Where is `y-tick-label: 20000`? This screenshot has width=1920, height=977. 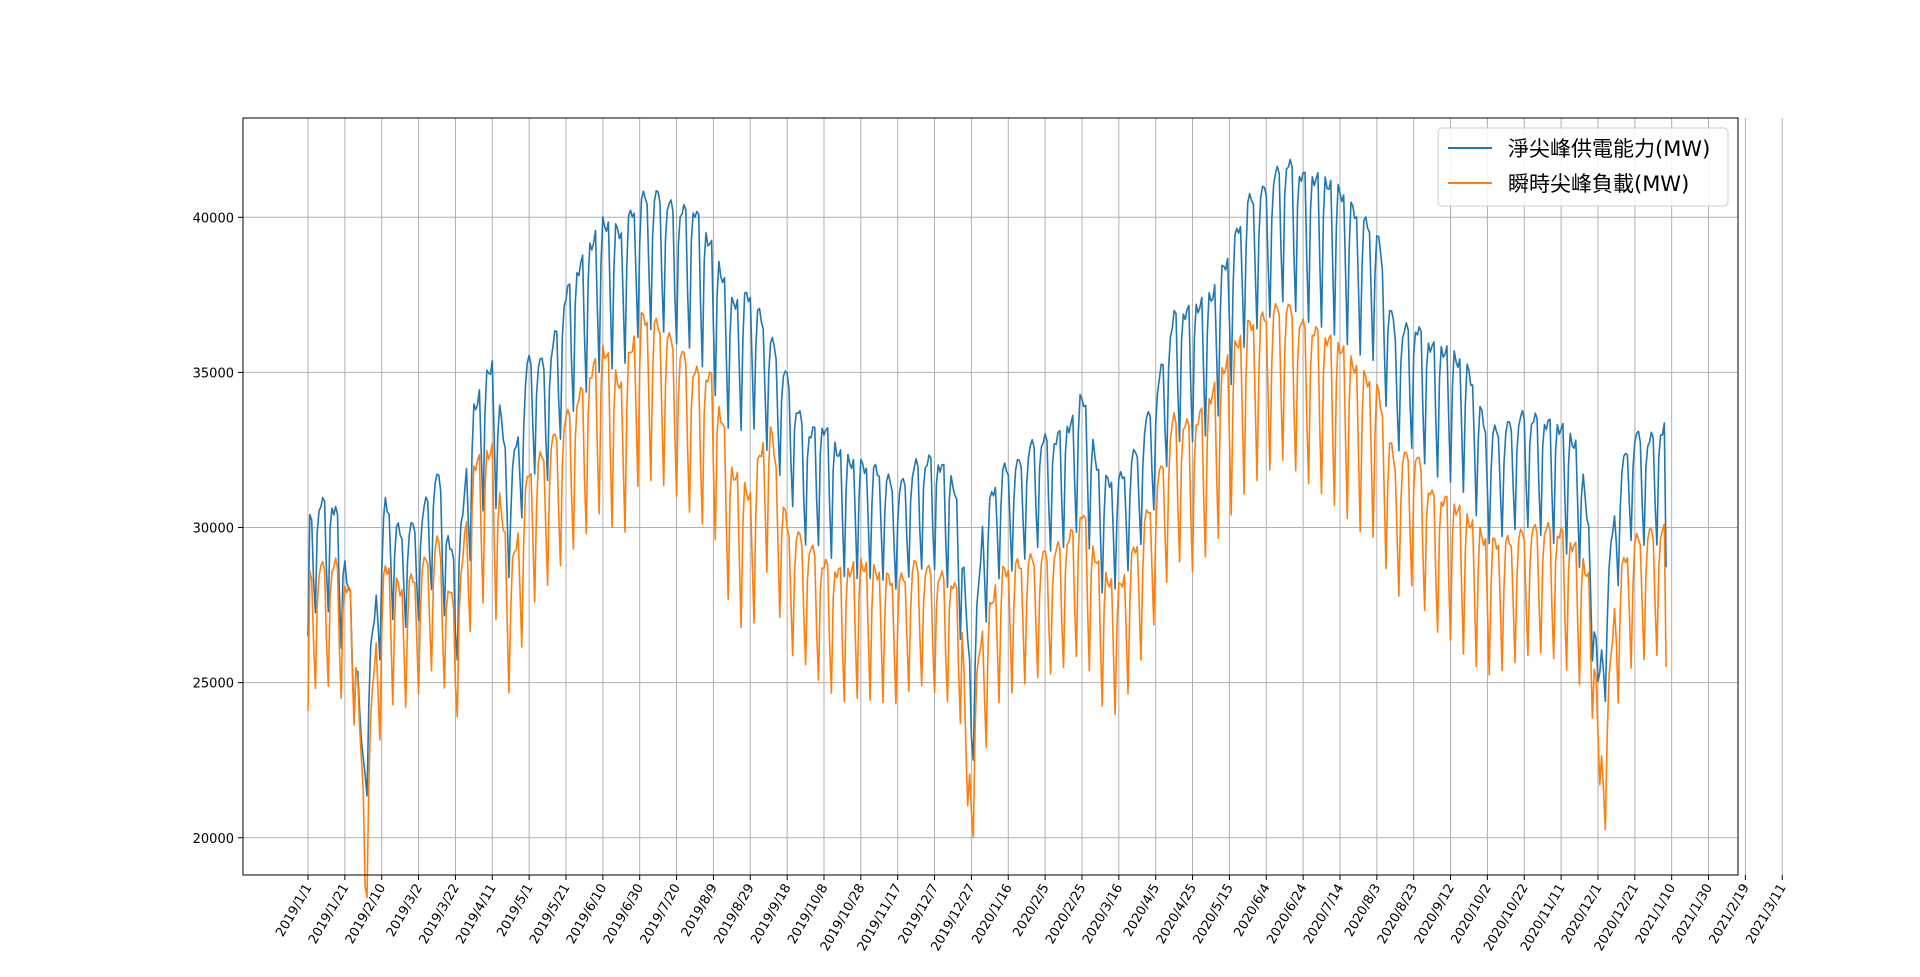 y-tick-label: 20000 is located at coordinates (213, 839).